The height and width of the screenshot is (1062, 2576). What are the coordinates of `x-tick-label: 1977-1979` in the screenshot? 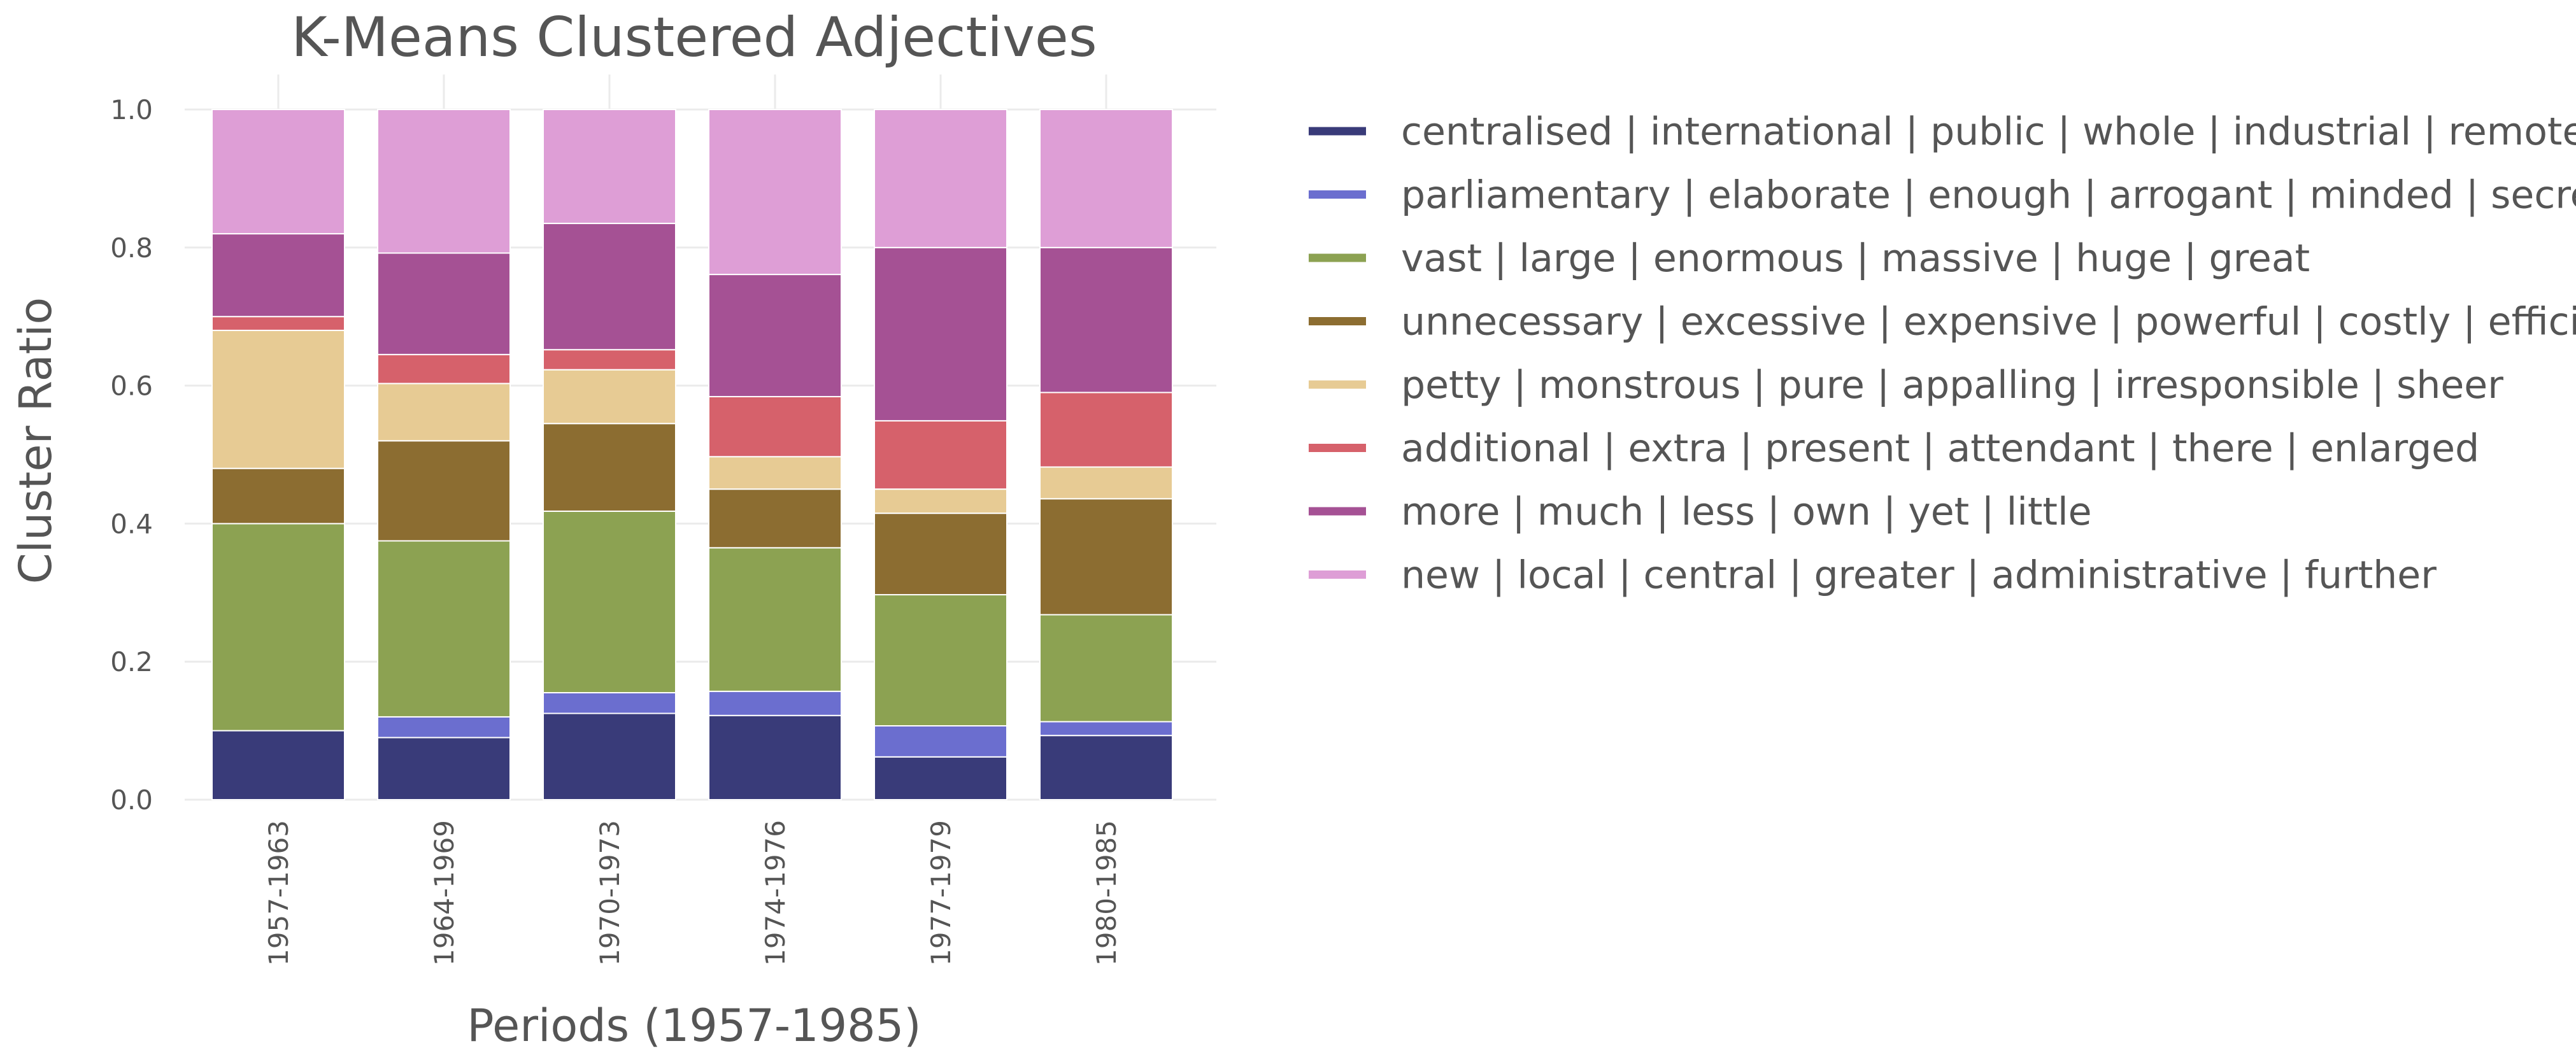 It's located at (941, 893).